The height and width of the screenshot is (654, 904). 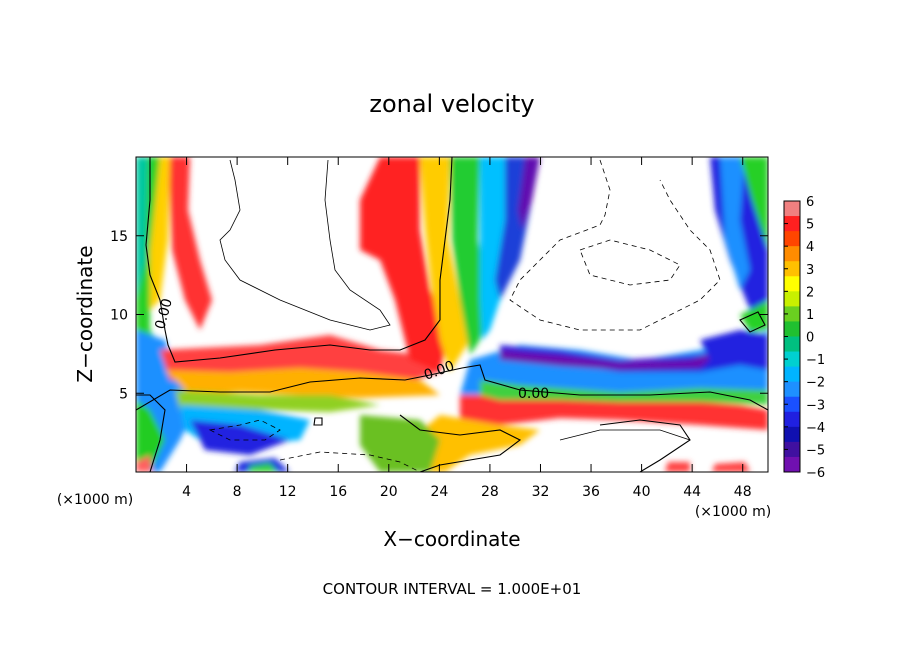 I want to click on x-axis-units-right: (×1000 m), so click(x=733, y=512).